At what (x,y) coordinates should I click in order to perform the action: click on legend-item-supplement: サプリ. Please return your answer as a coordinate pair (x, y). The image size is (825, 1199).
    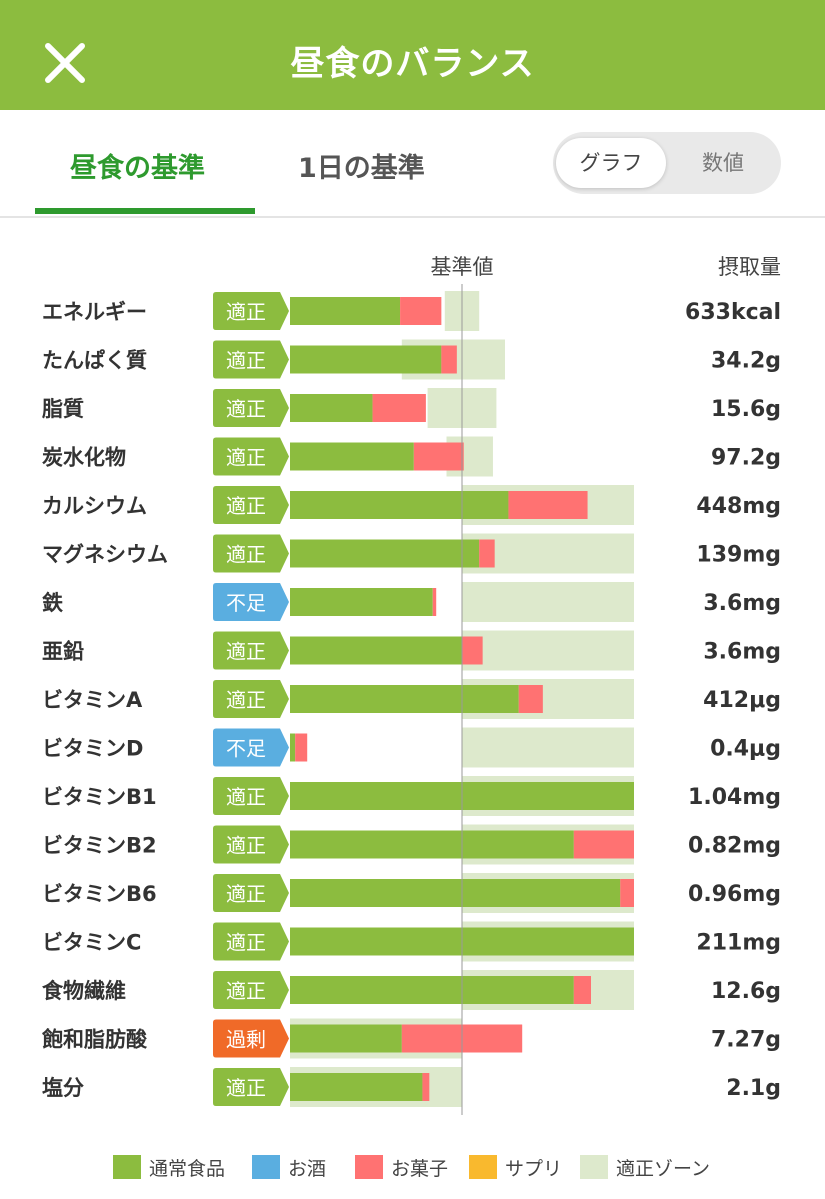
    Looking at the image, I should click on (515, 1167).